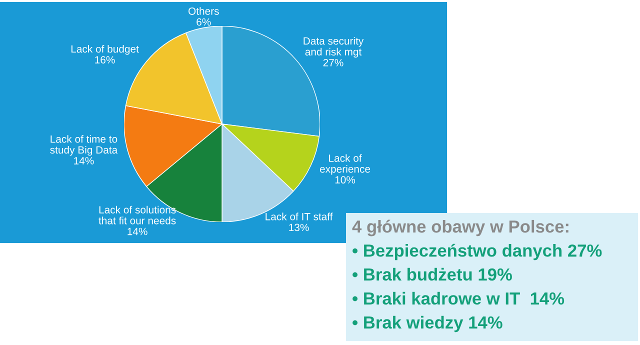 The height and width of the screenshot is (345, 640). Describe the element at coordinates (137, 215) in the screenshot. I see `slice-label: Lack of solutions that fit our needs` at that location.